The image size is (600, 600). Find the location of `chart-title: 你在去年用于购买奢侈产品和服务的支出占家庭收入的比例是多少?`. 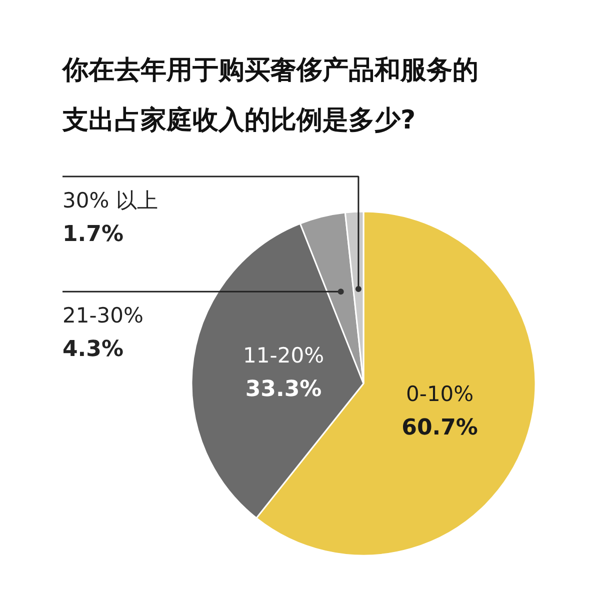

chart-title: 你在去年用于购买奢侈产品和服务的支出占家庭收入的比例是多少? is located at coordinates (270, 96).